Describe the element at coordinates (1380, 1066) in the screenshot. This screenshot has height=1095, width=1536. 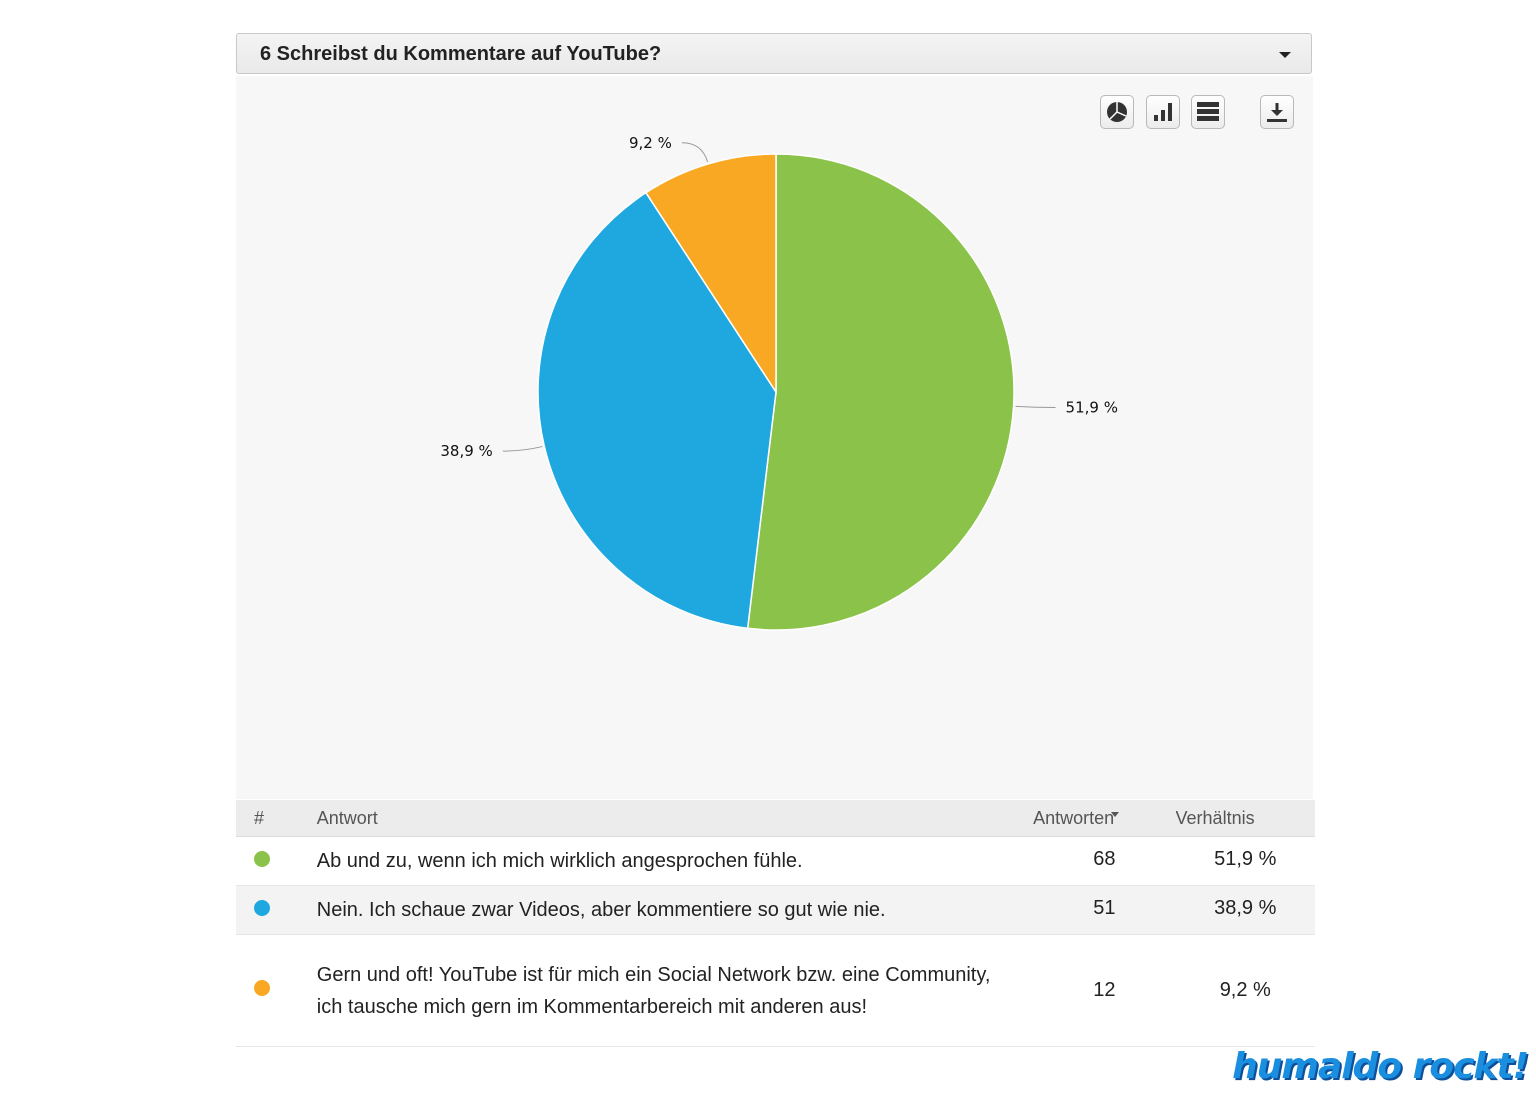
I see `watermark-logo: humaldo rockt!` at that location.